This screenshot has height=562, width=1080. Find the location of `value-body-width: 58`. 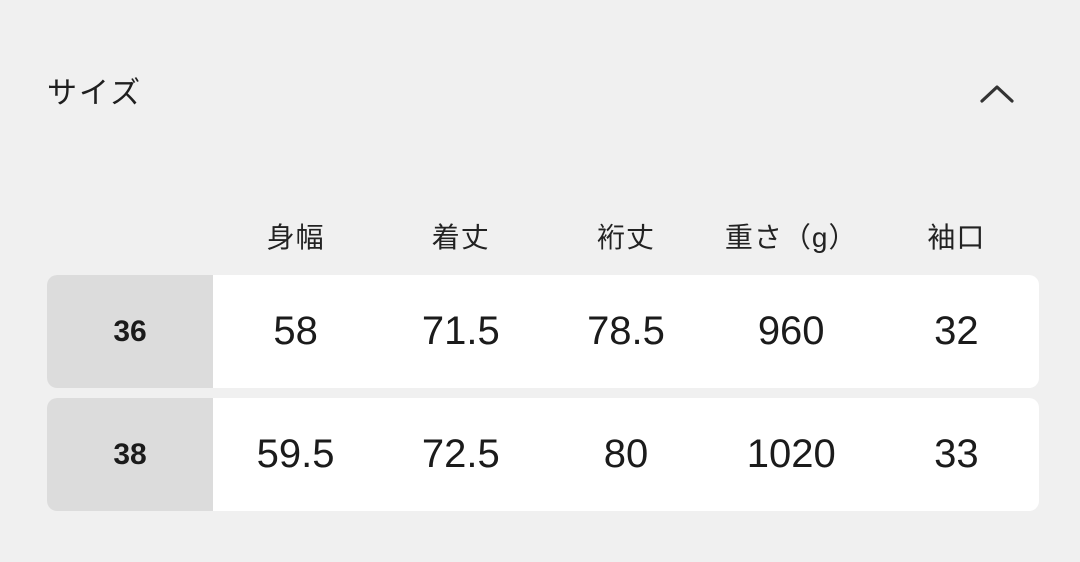

value-body-width: 58 is located at coordinates (295, 331).